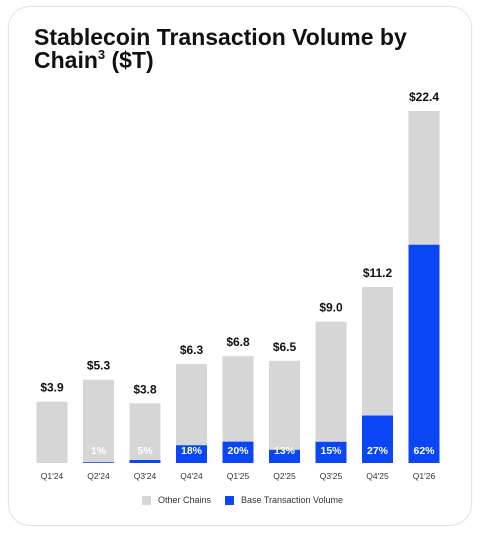  What do you see at coordinates (101, 54) in the screenshot?
I see `title-footnote-marker: 3` at bounding box center [101, 54].